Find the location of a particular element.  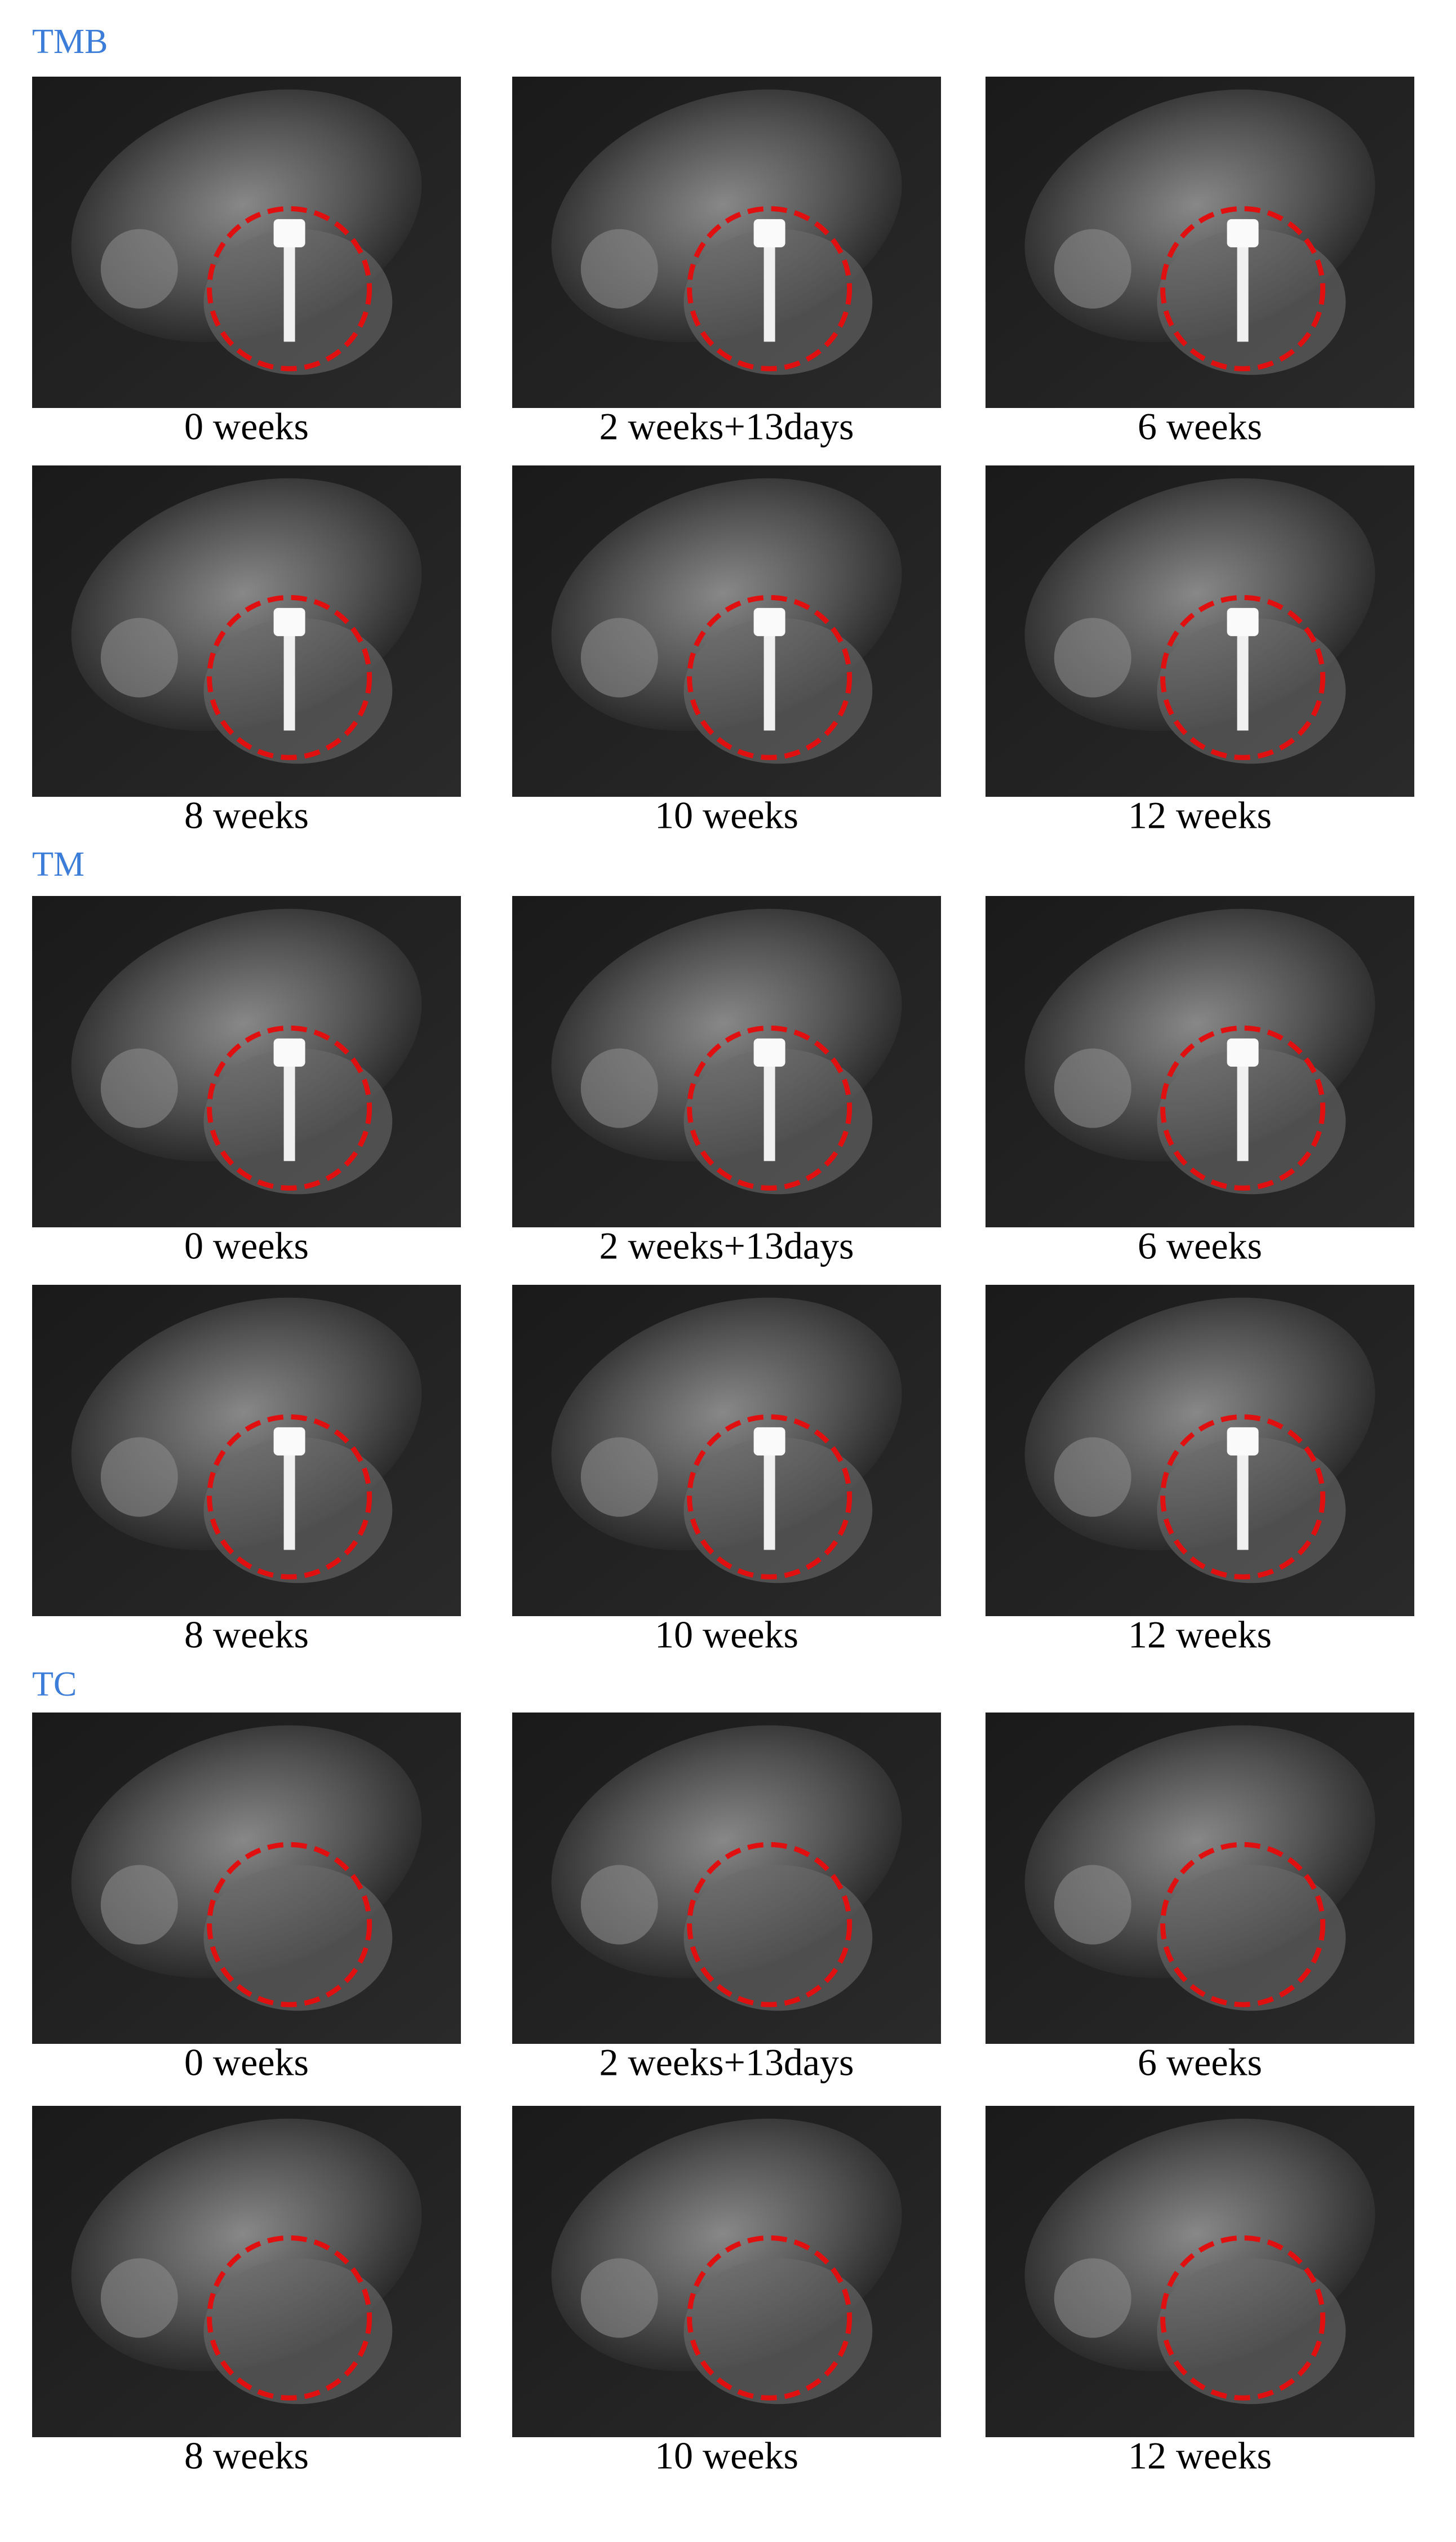

group-title: TMB is located at coordinates (70, 42).